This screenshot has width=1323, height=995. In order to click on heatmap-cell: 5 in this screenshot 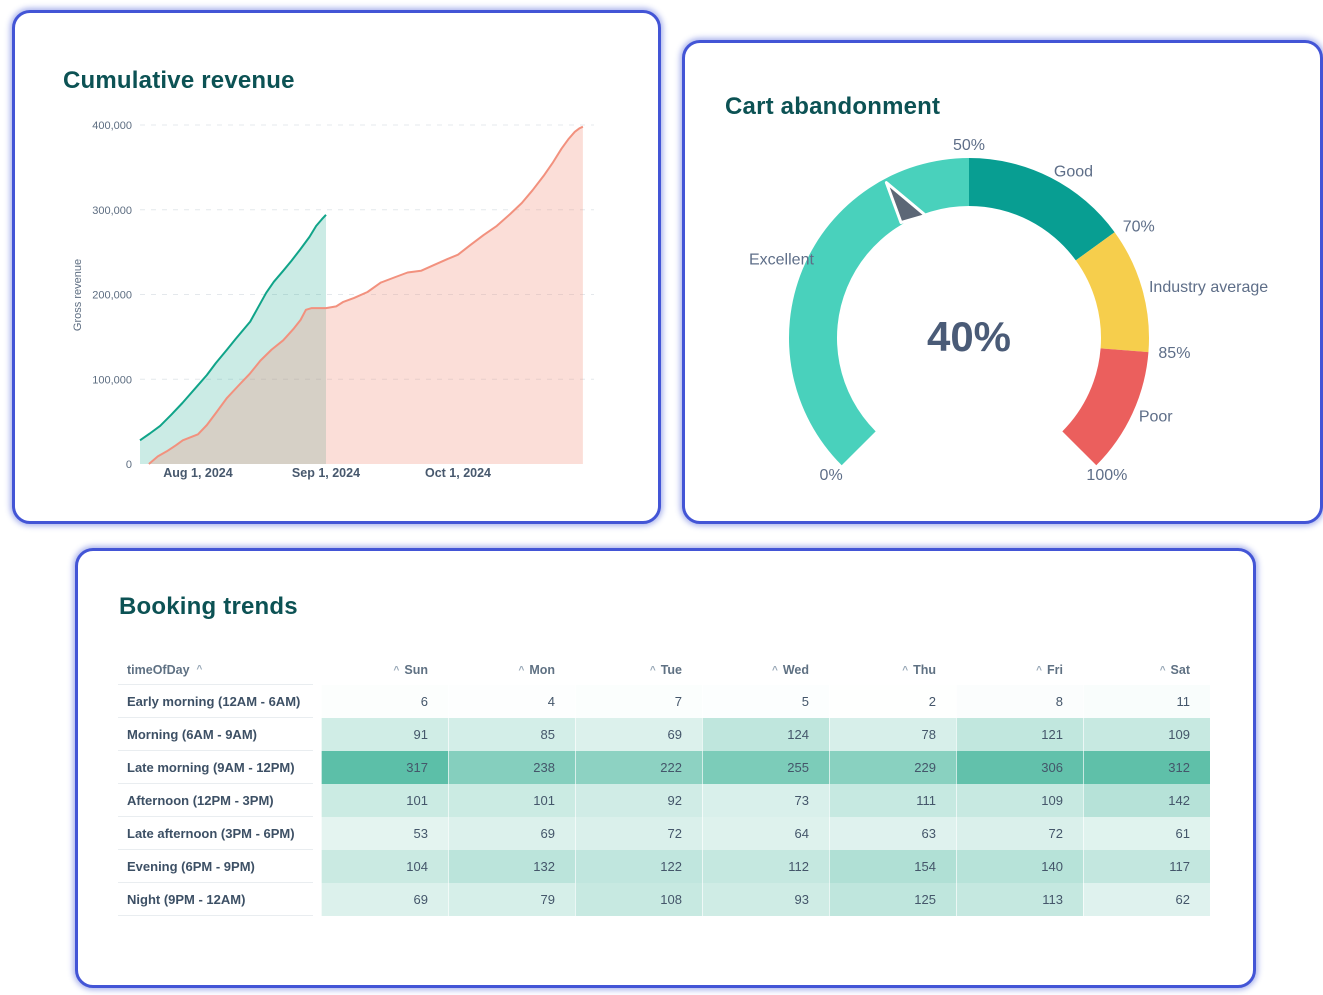, I will do `click(765, 701)`.